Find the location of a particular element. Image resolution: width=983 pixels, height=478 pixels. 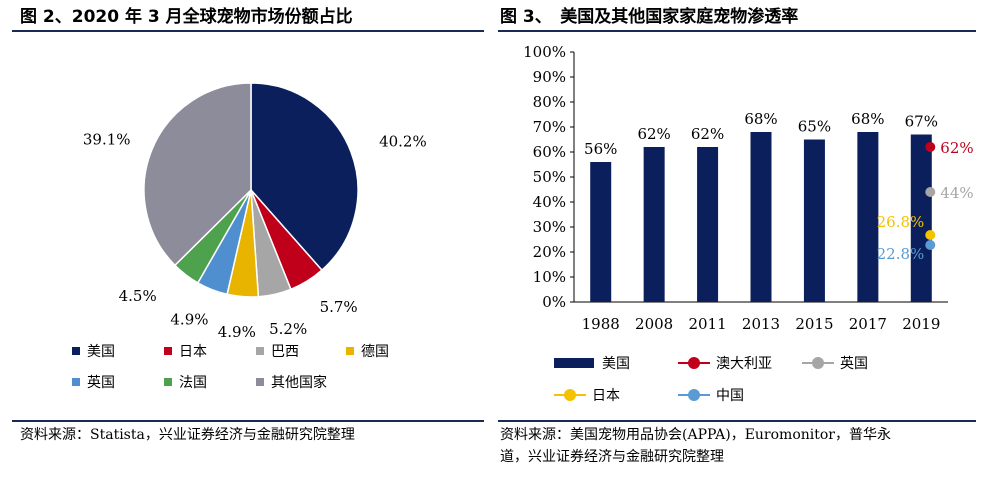

y-tick-label: 60% is located at coordinates (549, 152).